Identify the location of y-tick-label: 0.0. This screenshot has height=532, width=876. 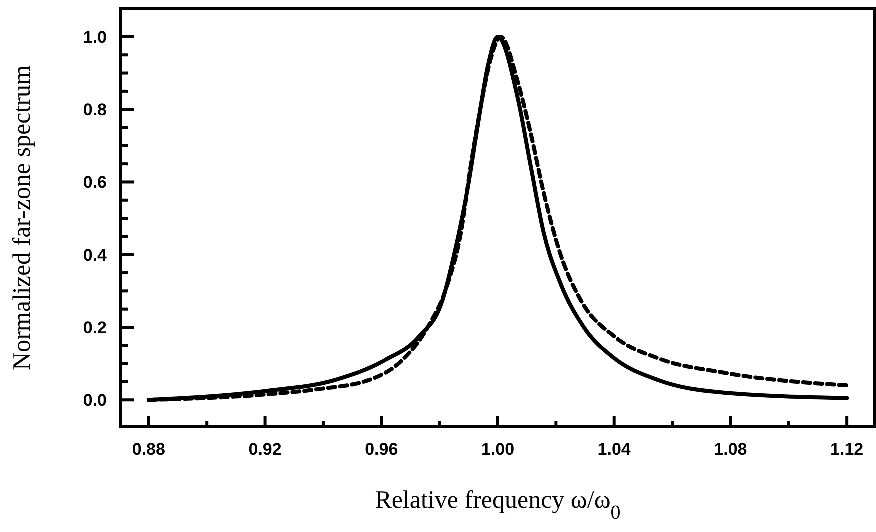
(95, 400).